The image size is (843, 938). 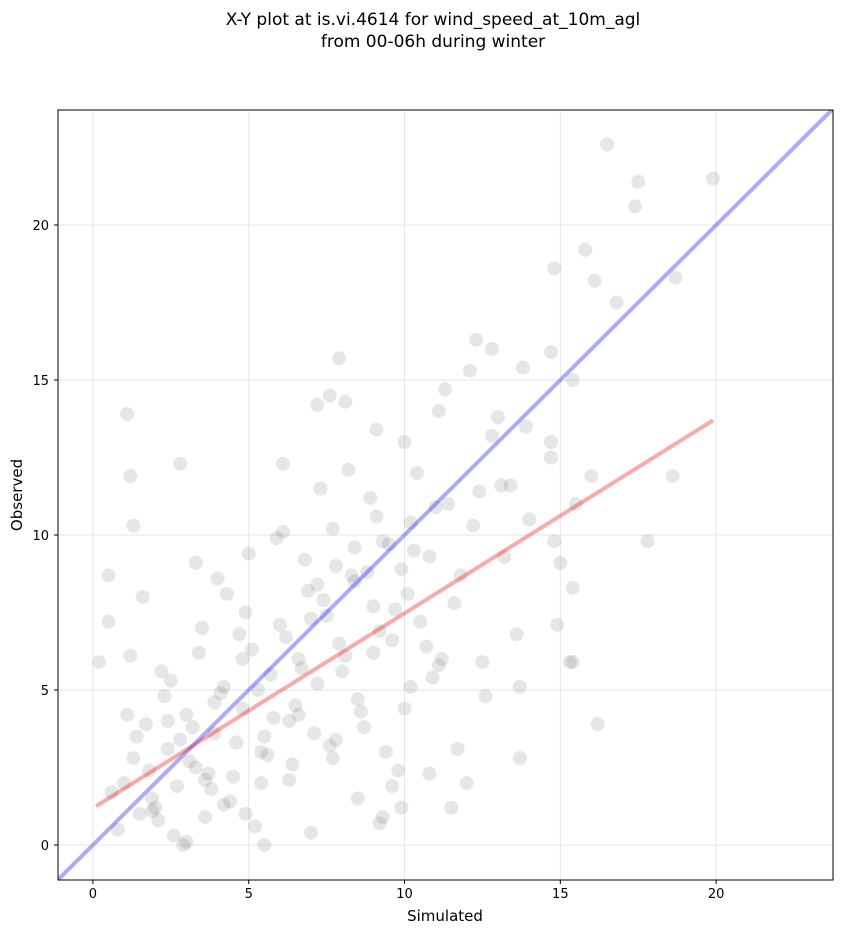 I want to click on x-axis-label: Simulated, so click(x=445, y=916).